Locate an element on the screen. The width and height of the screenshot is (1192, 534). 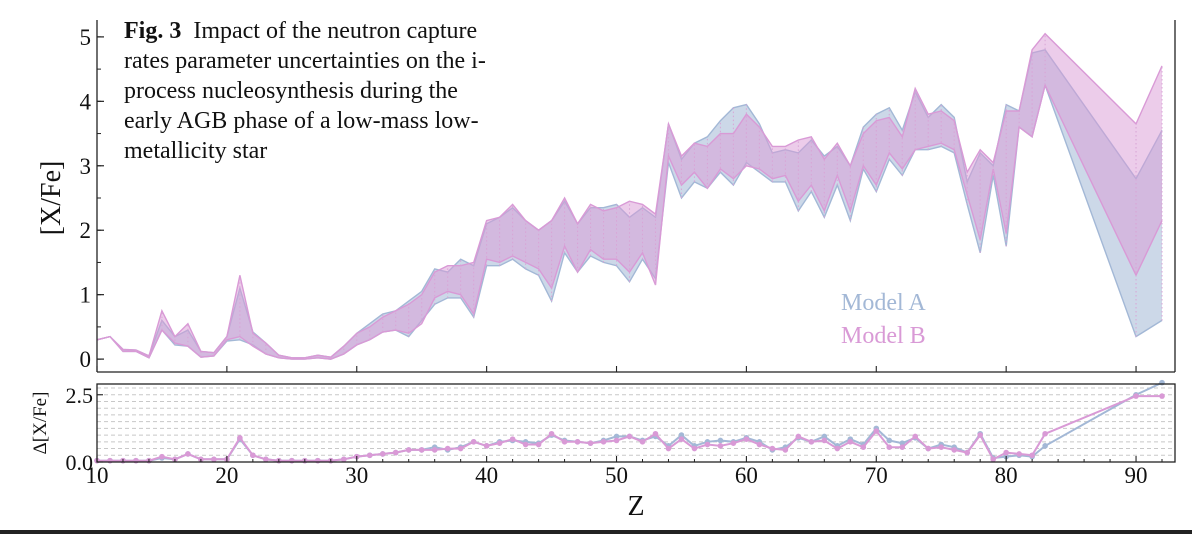
bottom-xtick-label: 80 is located at coordinates (1006, 475).